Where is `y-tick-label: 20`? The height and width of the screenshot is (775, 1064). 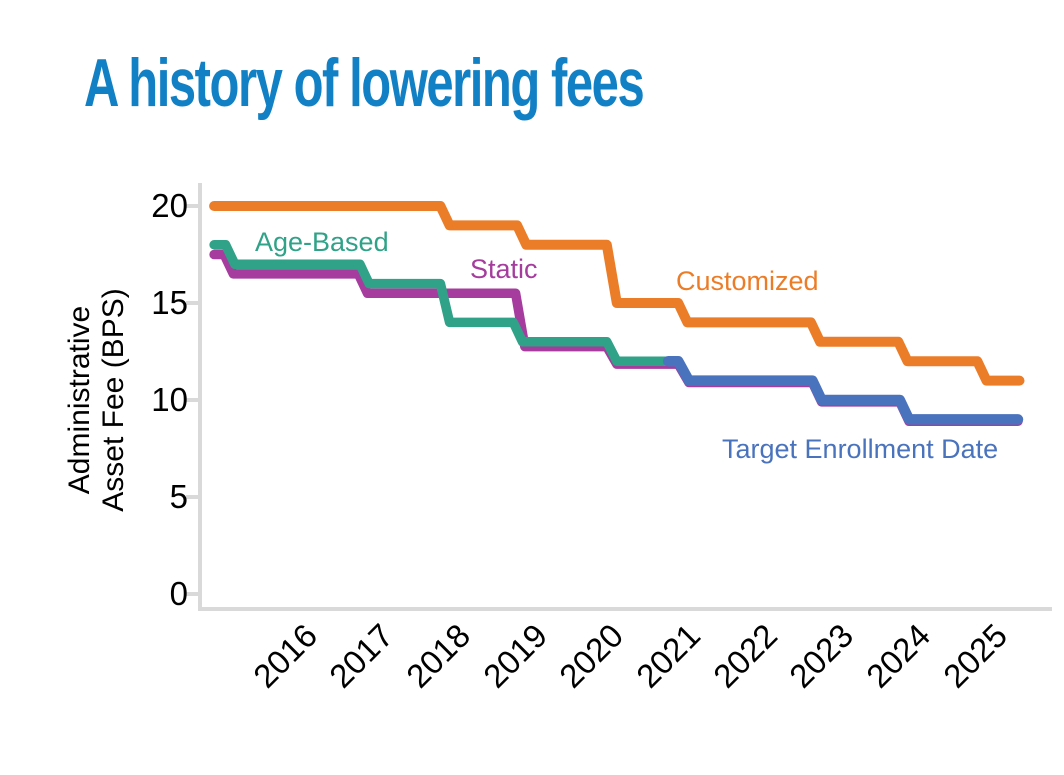 y-tick-label: 20 is located at coordinates (169, 205).